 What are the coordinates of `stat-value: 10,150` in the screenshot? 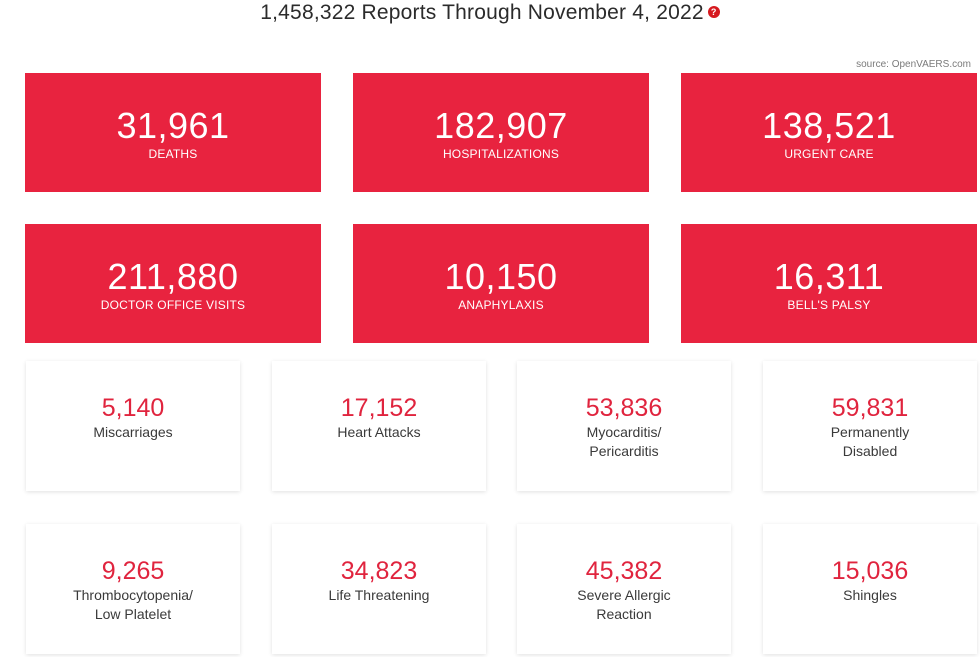 It's located at (501, 276).